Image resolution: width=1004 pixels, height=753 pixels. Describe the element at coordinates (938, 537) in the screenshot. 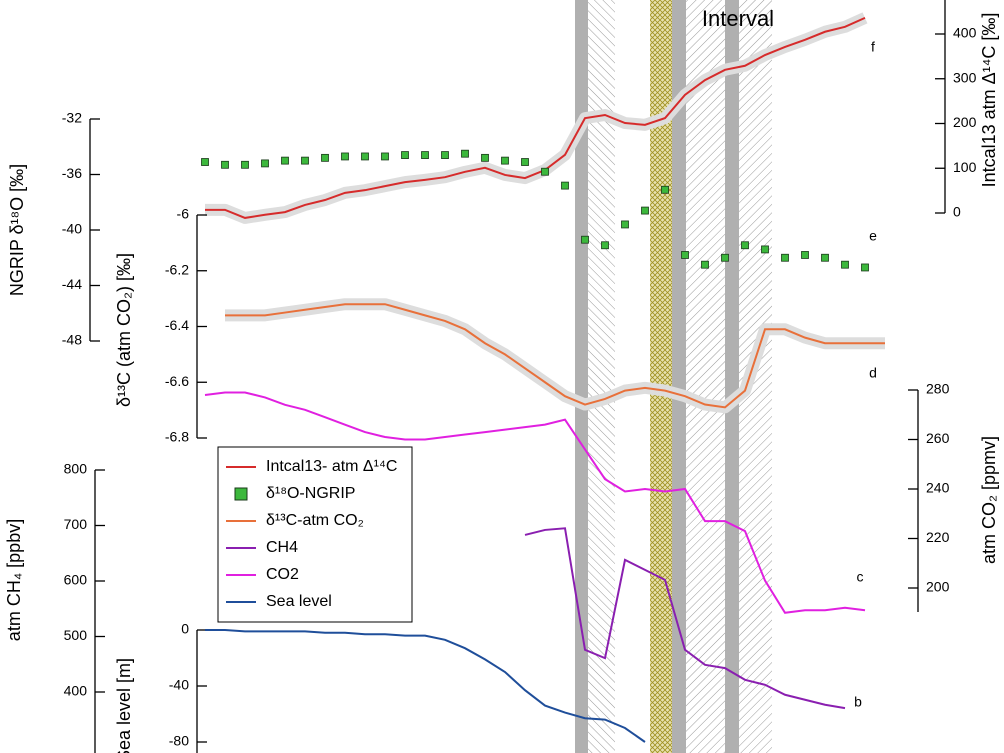

I see `y-tick-label: 220` at that location.